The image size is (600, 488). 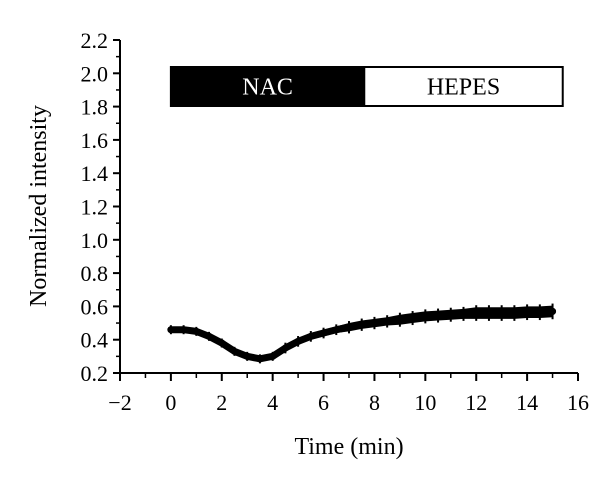 What do you see at coordinates (95, 107) in the screenshot?
I see `y-tick-label: 1.8` at bounding box center [95, 107].